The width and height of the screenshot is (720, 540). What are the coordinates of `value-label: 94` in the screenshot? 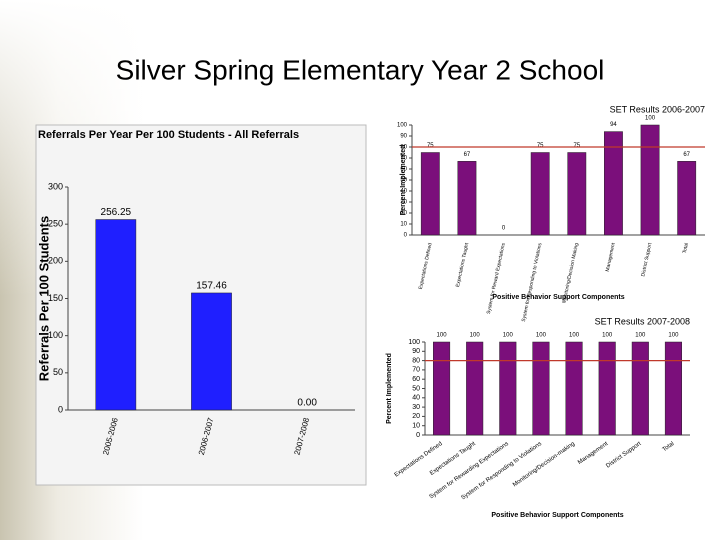 It's located at (613, 125).